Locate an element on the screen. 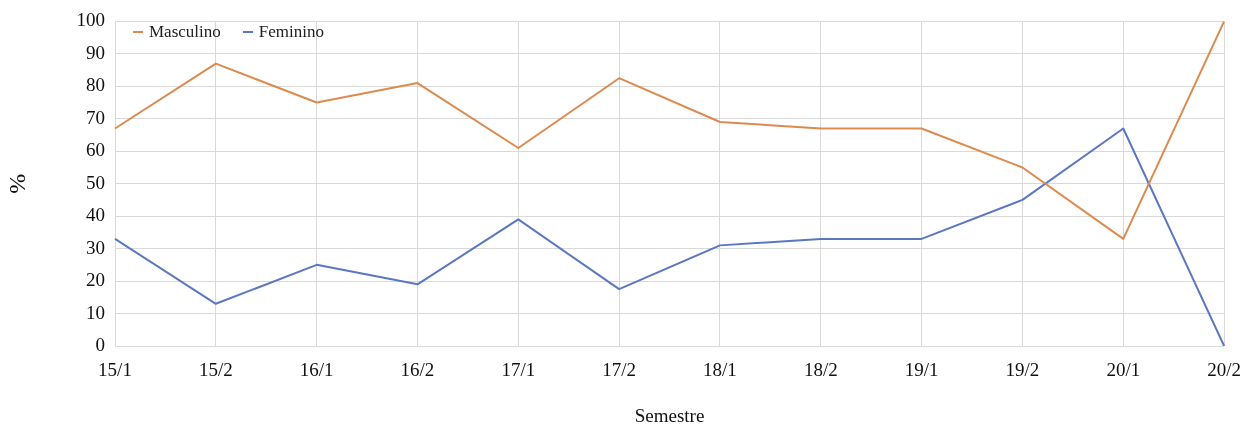  x-tick-label: 20/1 is located at coordinates (1123, 370).